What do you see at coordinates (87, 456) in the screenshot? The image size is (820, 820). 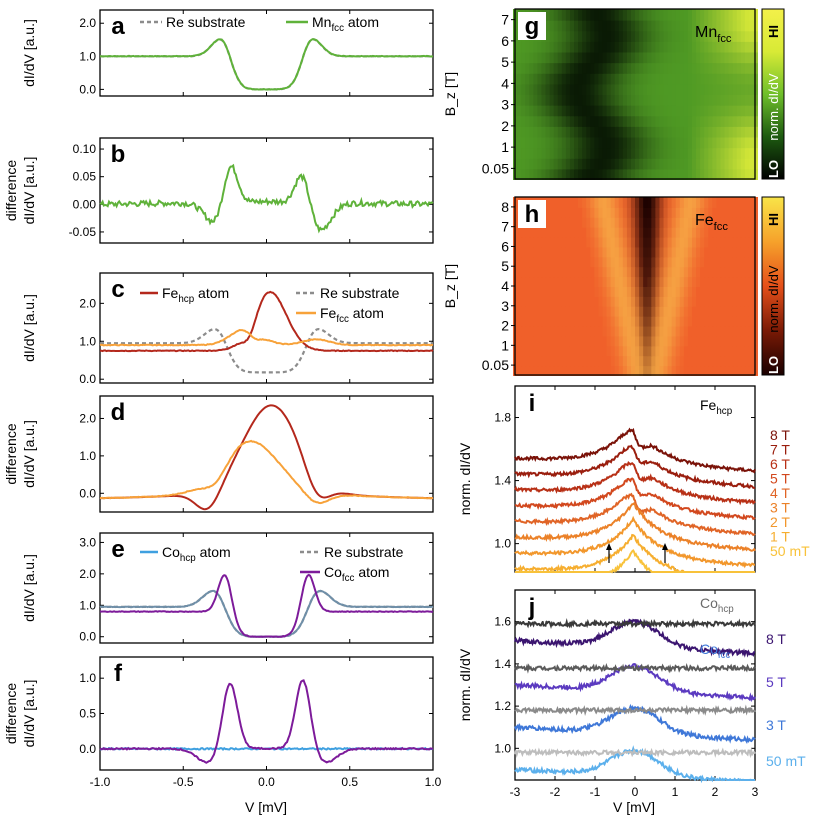 I see `y-tick-label: 1.0` at bounding box center [87, 456].